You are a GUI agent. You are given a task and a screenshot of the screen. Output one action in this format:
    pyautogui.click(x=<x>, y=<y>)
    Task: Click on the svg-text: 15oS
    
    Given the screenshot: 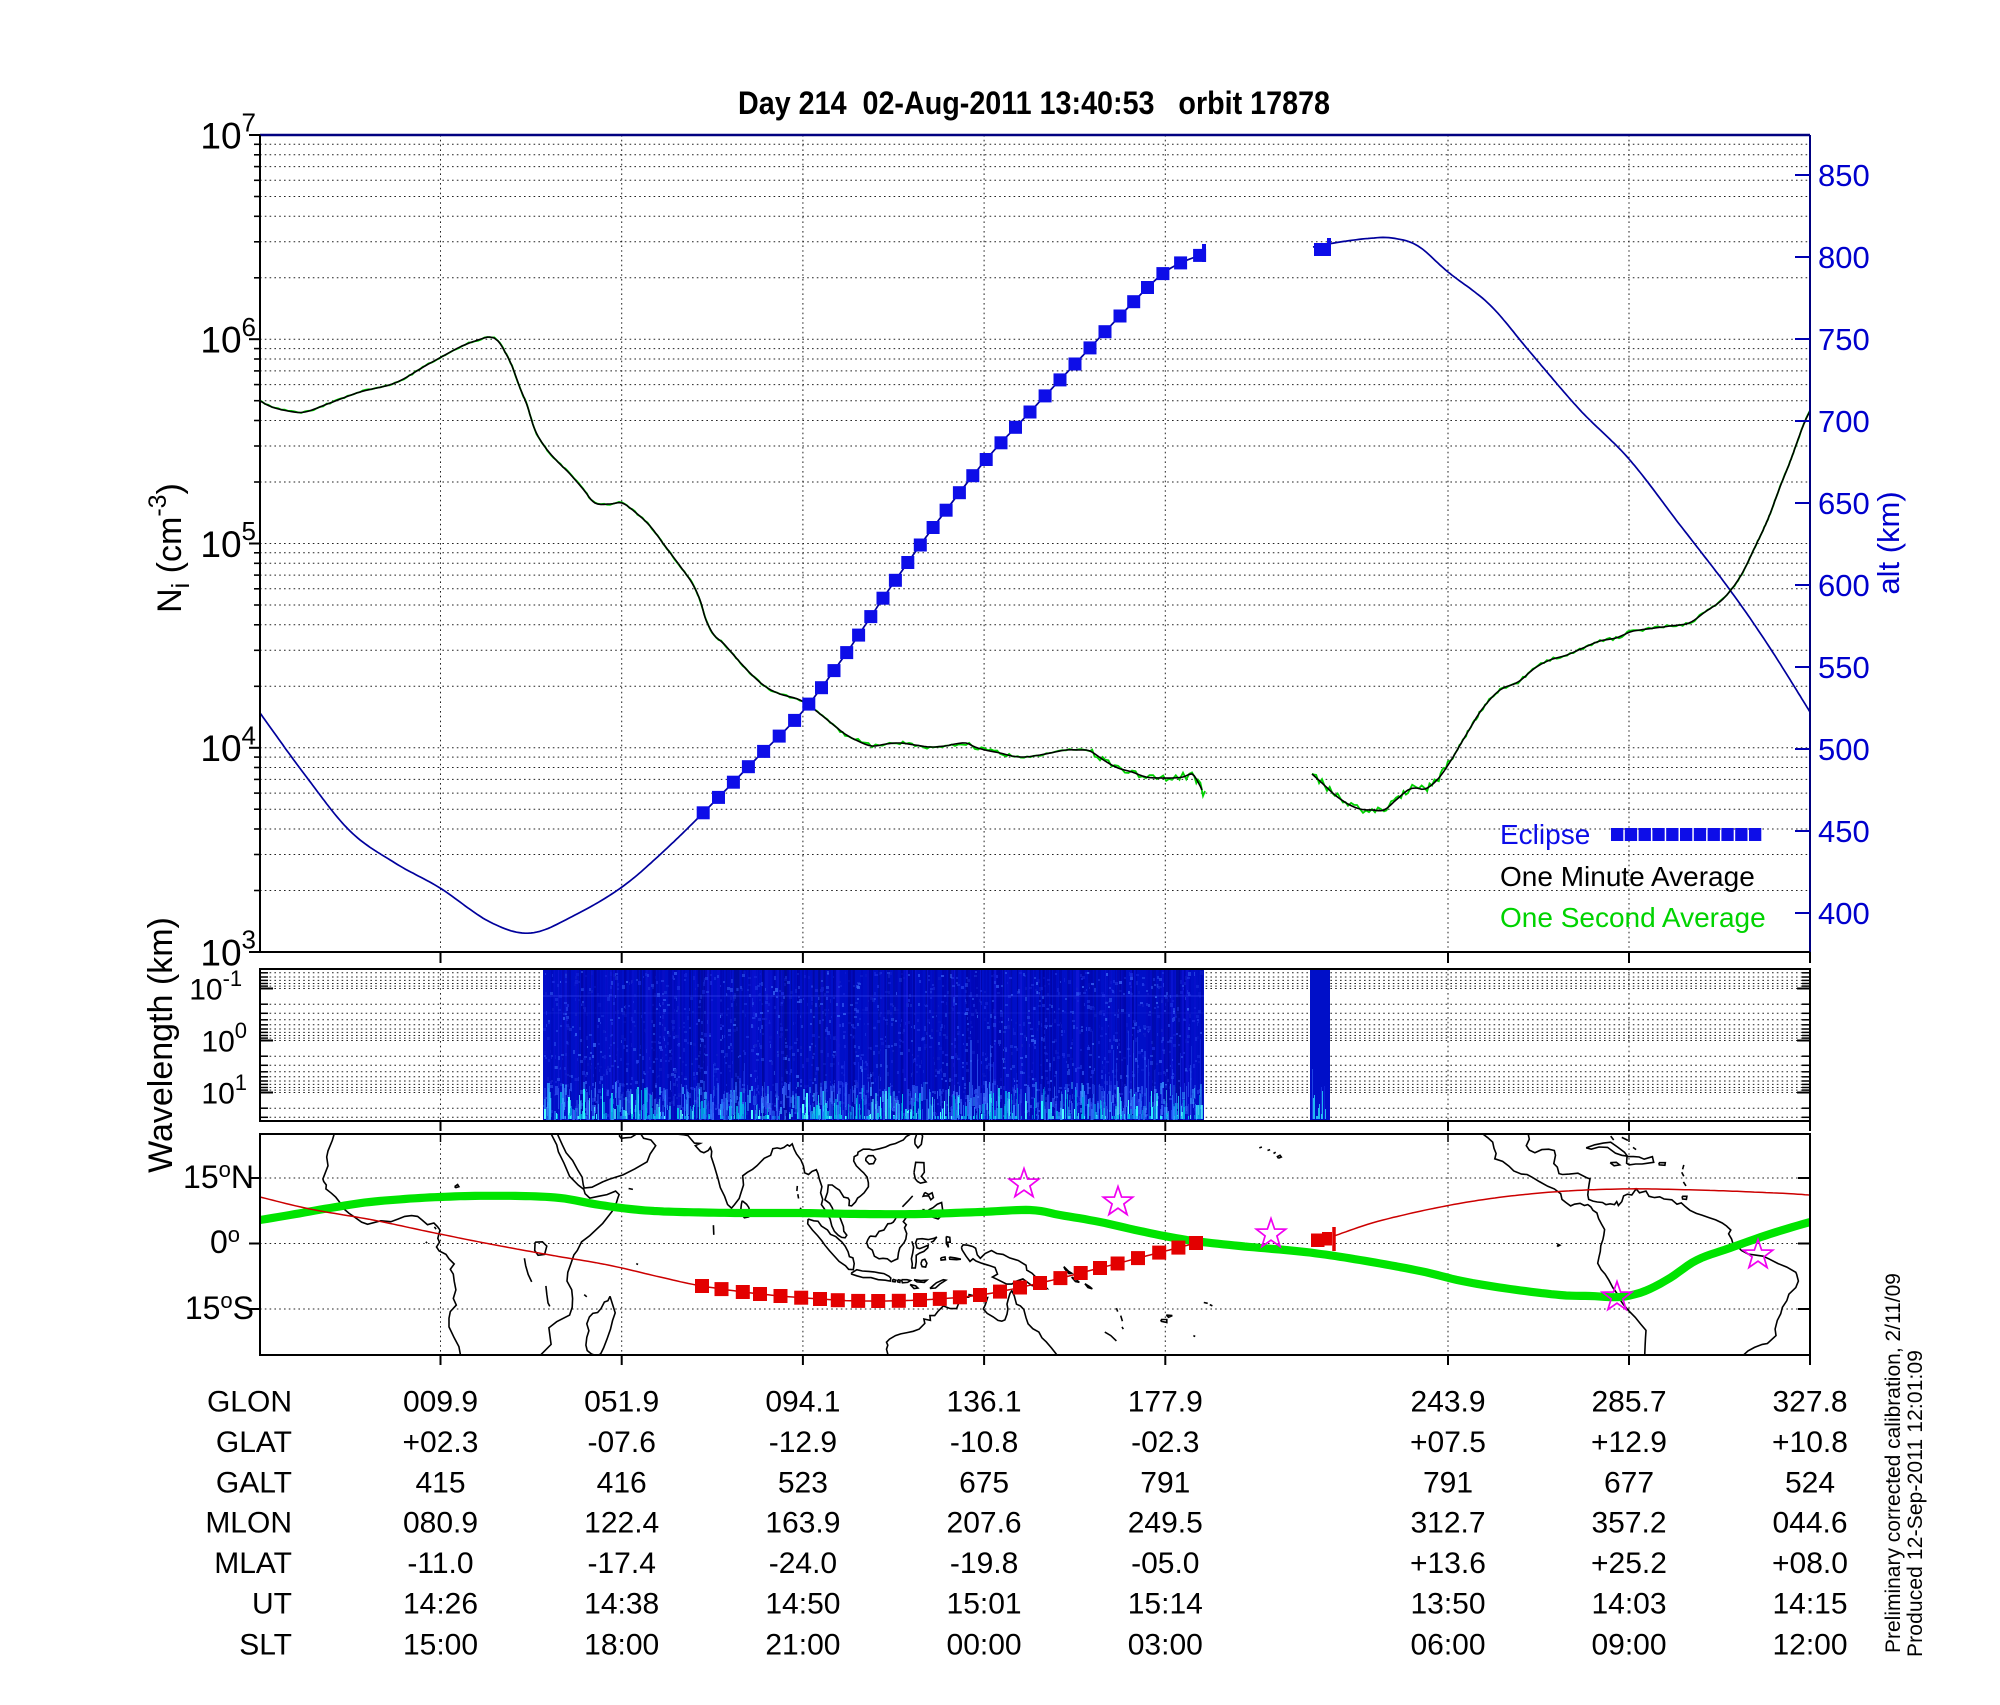 What is the action you would take?
    pyautogui.click(x=219, y=1307)
    